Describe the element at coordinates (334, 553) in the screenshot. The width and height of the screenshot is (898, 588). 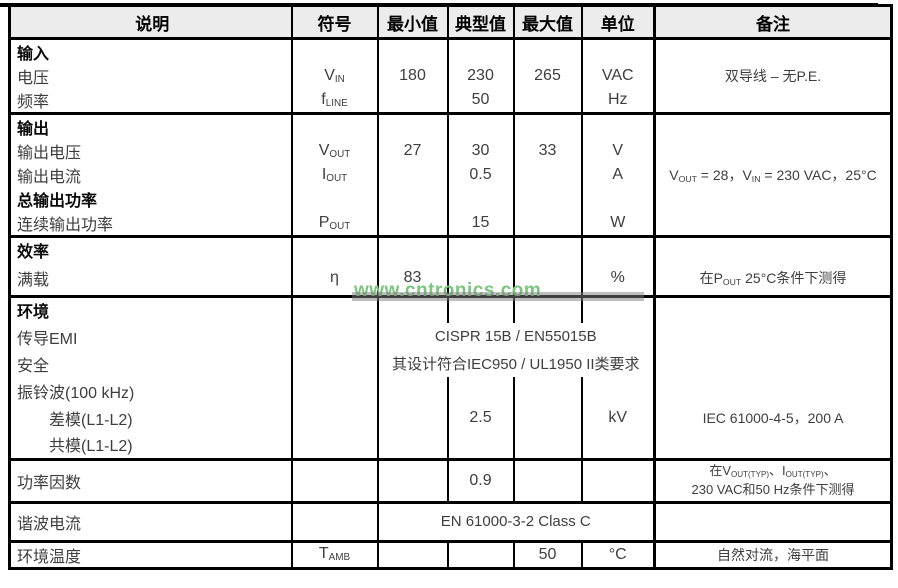
I see `symbol-tamb: TAMB` at that location.